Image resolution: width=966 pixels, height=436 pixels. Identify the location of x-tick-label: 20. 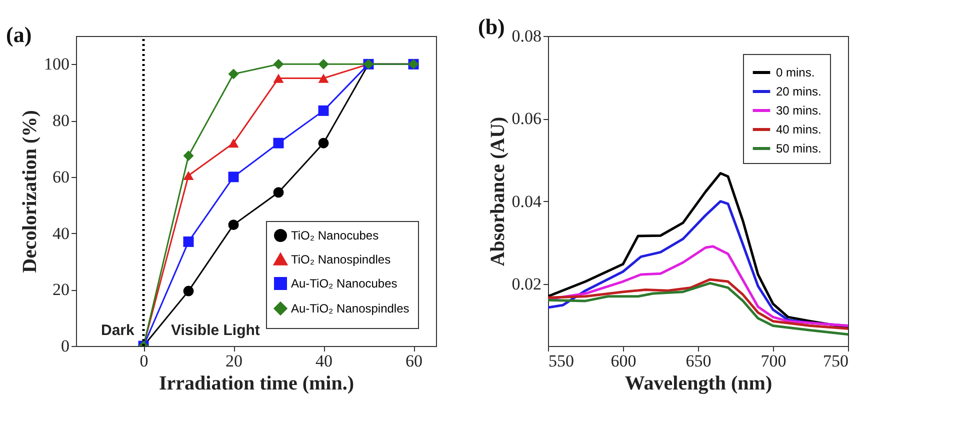
(234, 361).